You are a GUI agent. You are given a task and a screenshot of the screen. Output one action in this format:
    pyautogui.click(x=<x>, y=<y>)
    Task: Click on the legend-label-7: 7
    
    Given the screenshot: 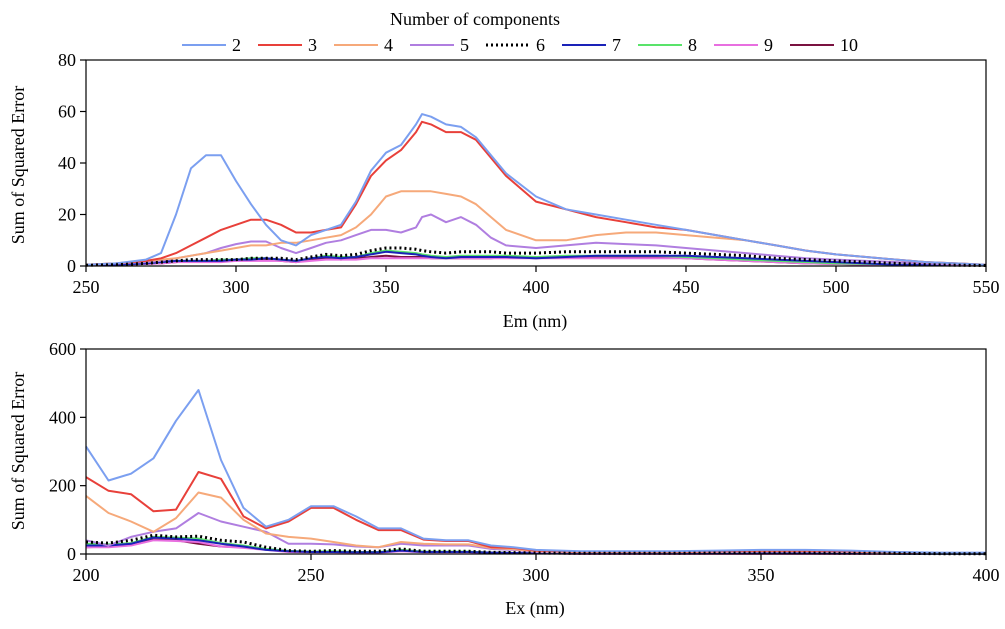 What is the action you would take?
    pyautogui.click(x=616, y=45)
    